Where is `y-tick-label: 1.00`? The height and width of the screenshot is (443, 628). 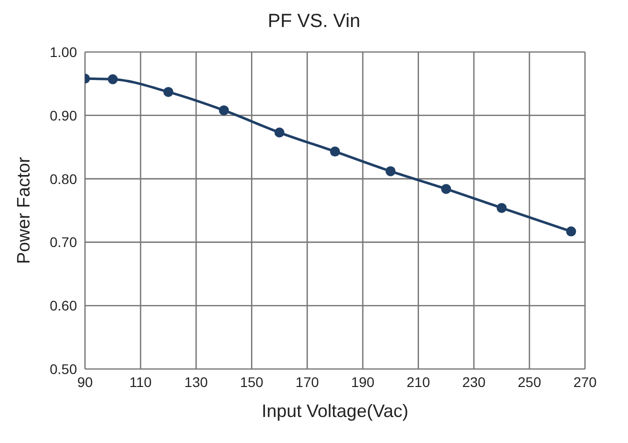 y-tick-label: 1.00 is located at coordinates (64, 52).